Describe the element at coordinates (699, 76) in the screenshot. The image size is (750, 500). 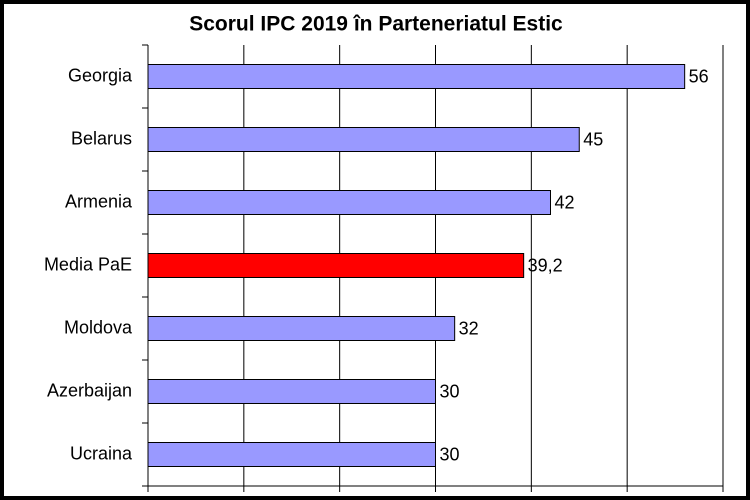
I see `value-label: 56` at that location.